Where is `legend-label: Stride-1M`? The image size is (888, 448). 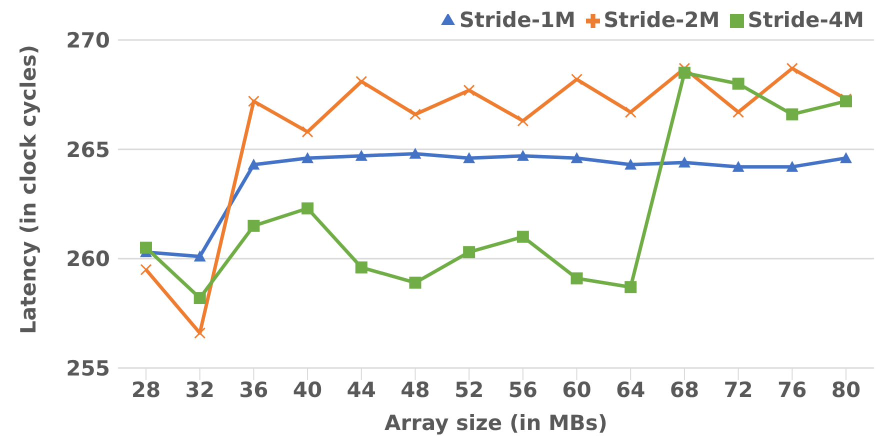
legend-label: Stride-1M is located at coordinates (517, 20).